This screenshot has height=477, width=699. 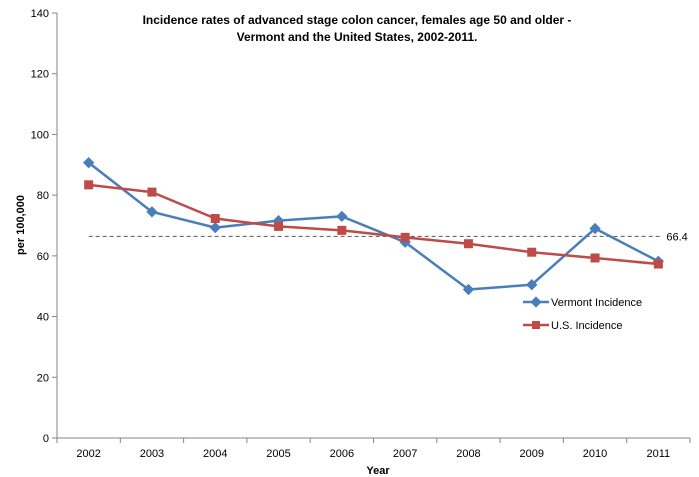 What do you see at coordinates (88, 454) in the screenshot?
I see `x-tick-label-2002: 2002` at bounding box center [88, 454].